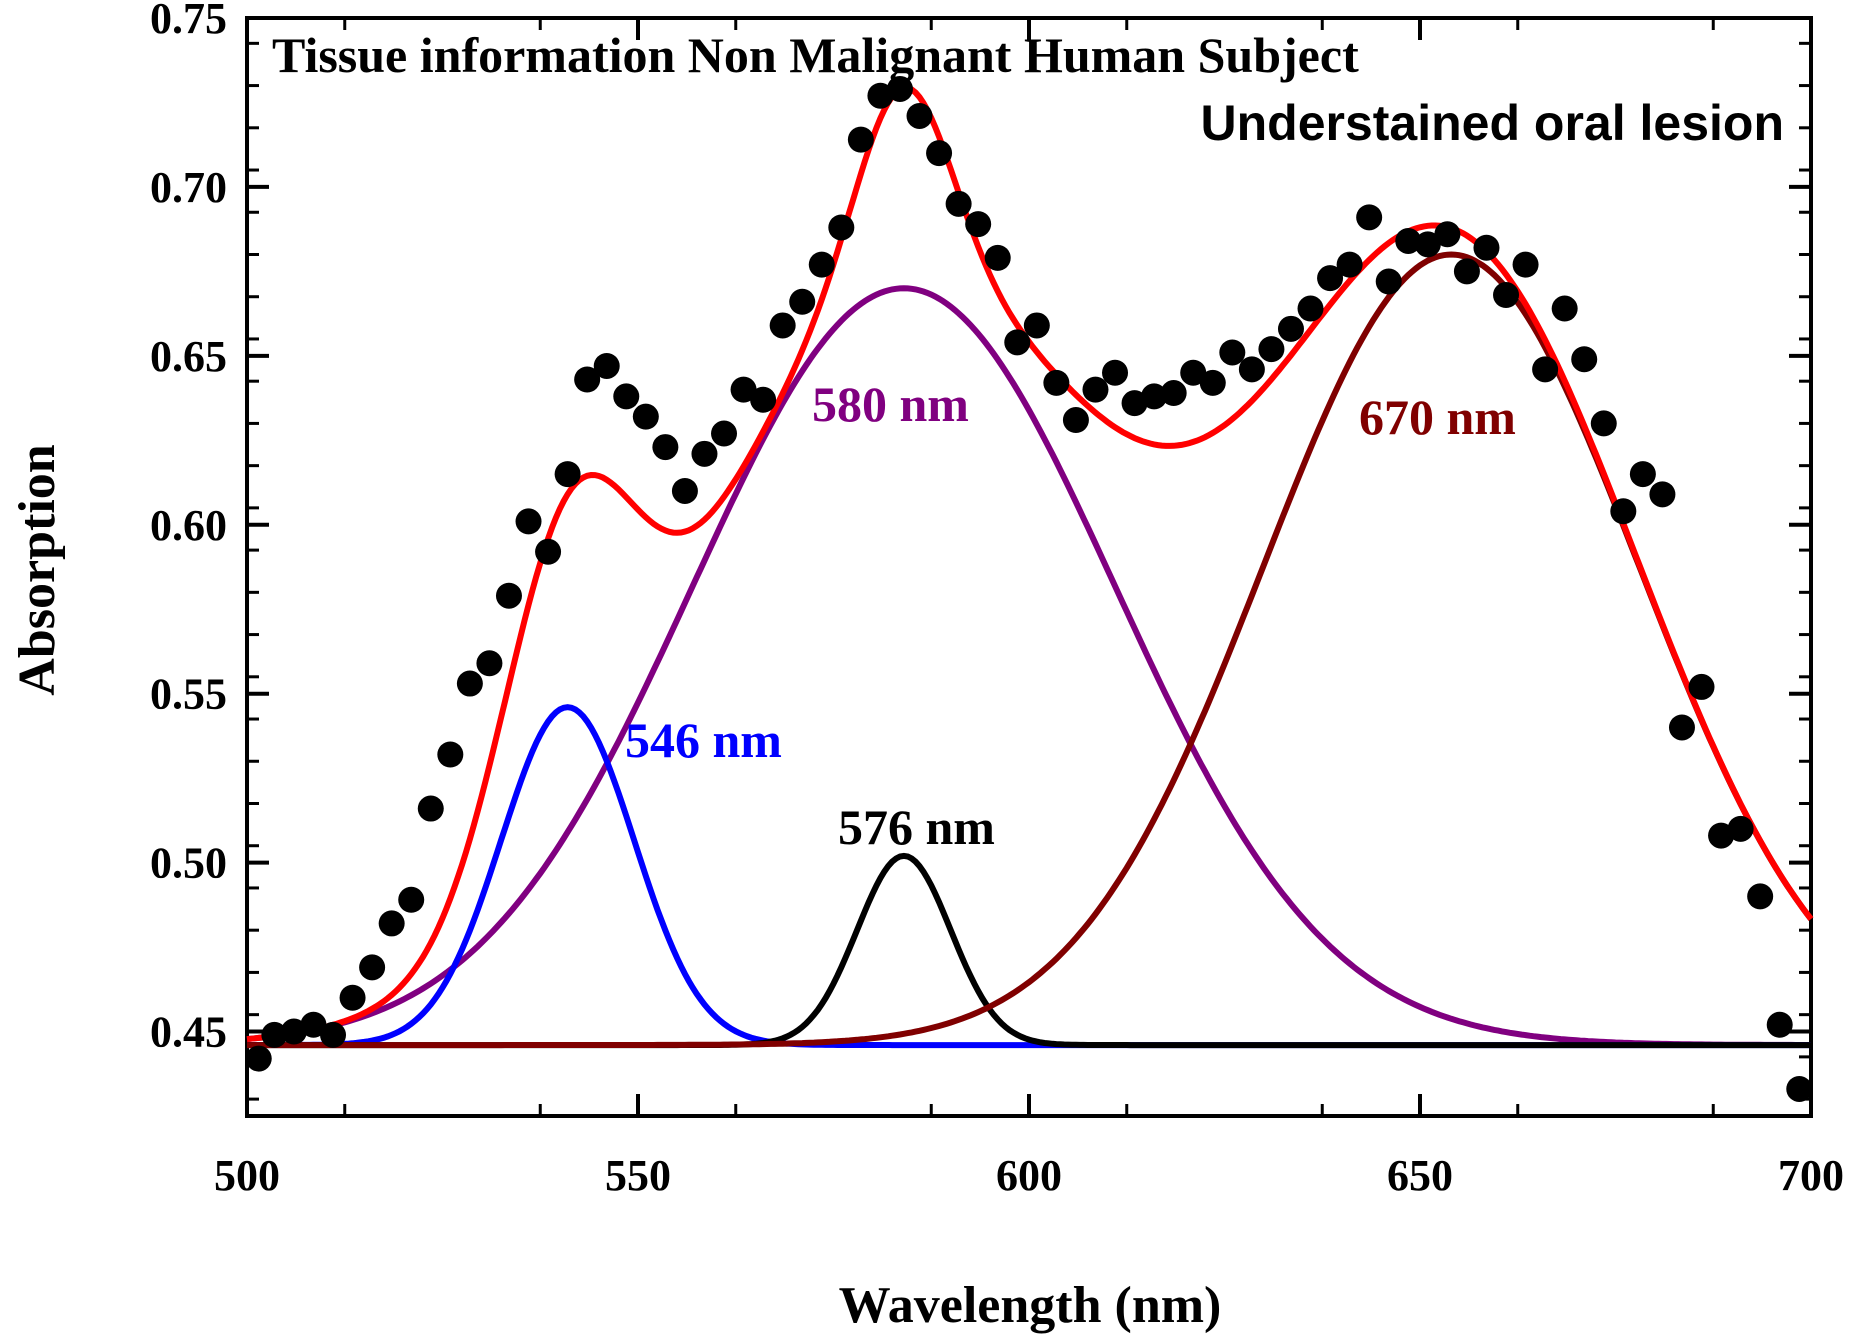 This screenshot has height=1343, width=1860. Describe the element at coordinates (1420, 1175) in the screenshot. I see `x-tick-label: 650` at that location.